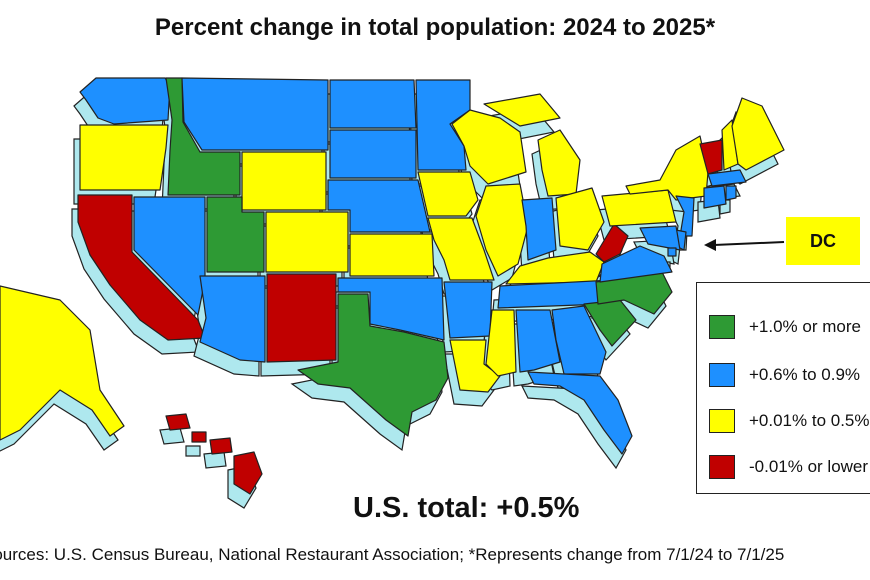  Describe the element at coordinates (715, 197) in the screenshot. I see `state-ct` at that location.